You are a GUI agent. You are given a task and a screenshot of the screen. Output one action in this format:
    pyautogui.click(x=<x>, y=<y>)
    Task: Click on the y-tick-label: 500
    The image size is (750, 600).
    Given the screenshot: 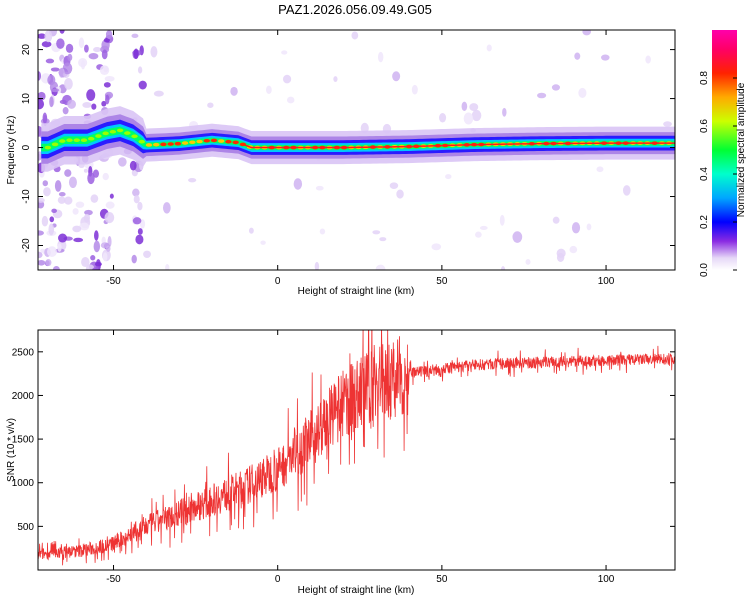 What is the action you would take?
    pyautogui.click(x=25, y=527)
    